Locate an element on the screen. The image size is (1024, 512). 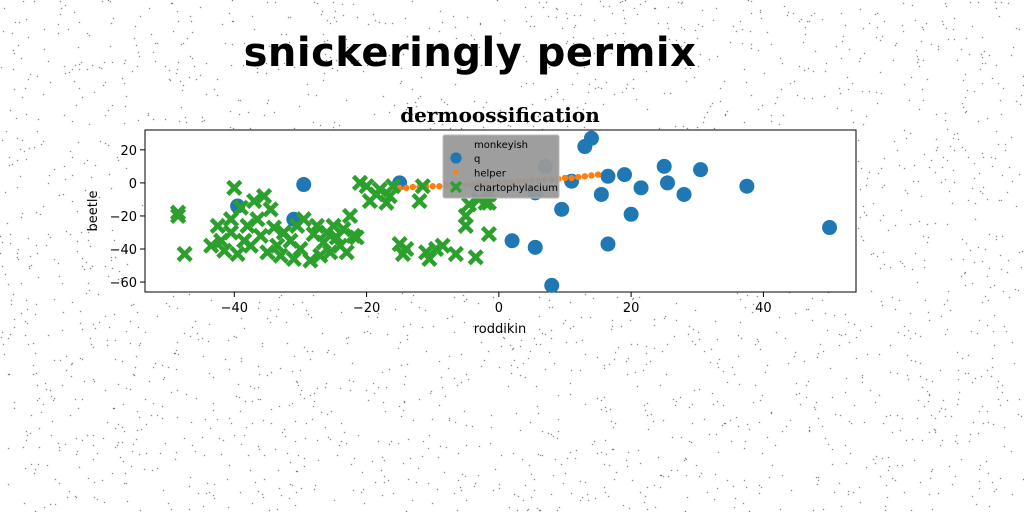
y-tick-label: −60 is located at coordinates (123, 283).